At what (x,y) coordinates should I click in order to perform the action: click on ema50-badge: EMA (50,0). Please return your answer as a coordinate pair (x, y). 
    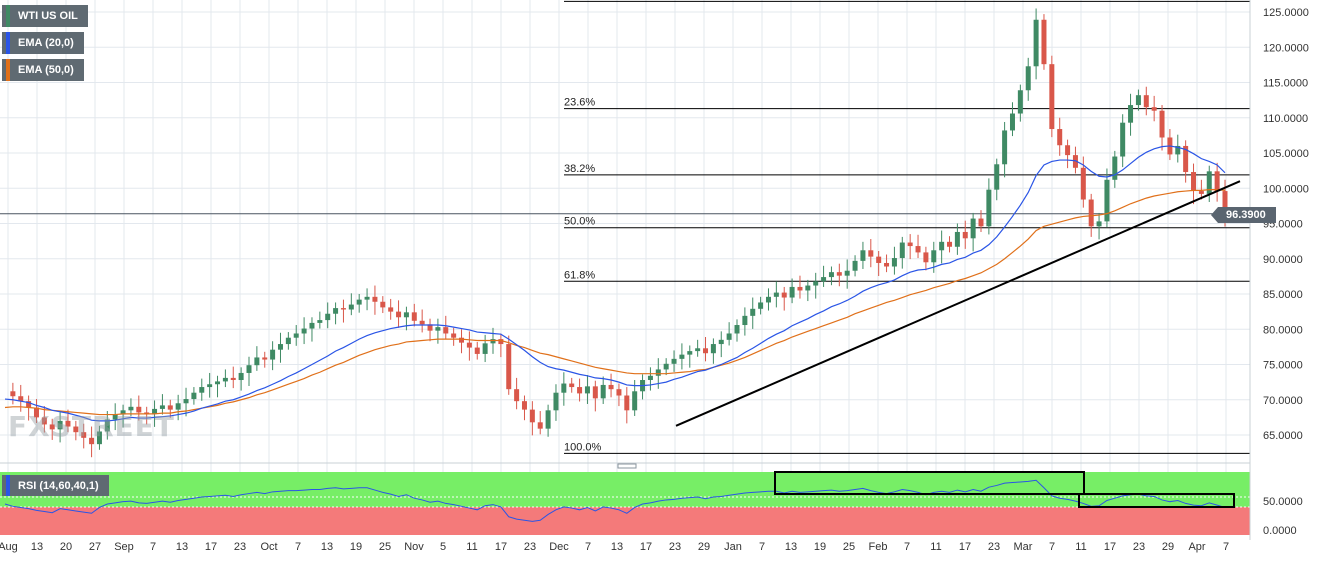
    Looking at the image, I should click on (43, 70).